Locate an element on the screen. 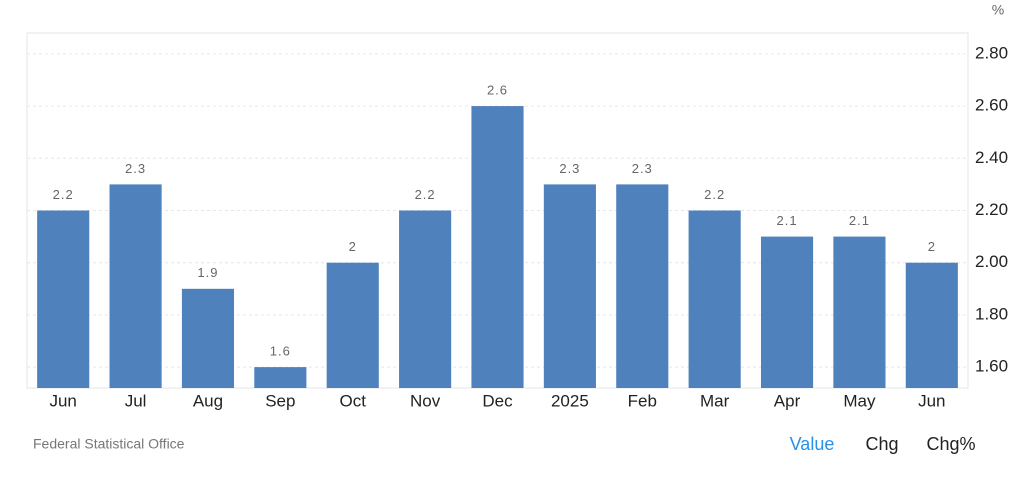  x-tick-label: Dec is located at coordinates (497, 400).